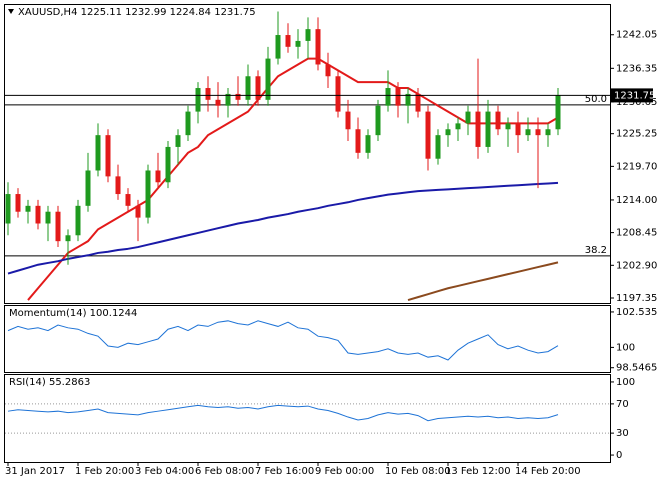 The height and width of the screenshot is (479, 663). What do you see at coordinates (636, 265) in the screenshot?
I see `y-tick-label: 1202.90` at bounding box center [636, 265].